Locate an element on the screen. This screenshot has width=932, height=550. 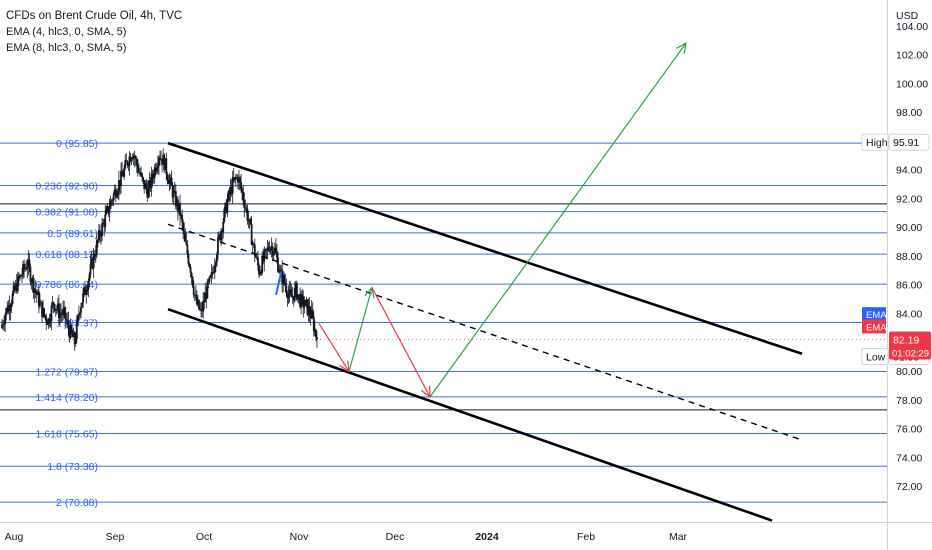
ema-fast-tag-bg is located at coordinates (874, 314).